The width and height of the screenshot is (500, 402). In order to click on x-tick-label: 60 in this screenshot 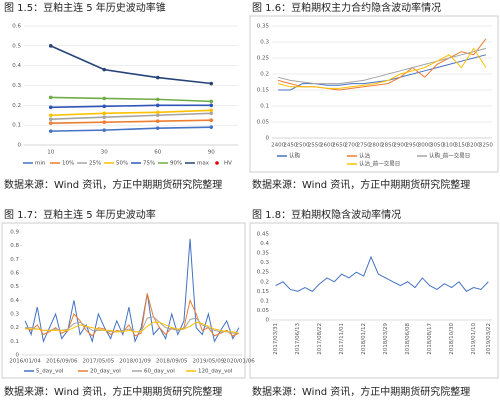, I will do `click(157, 153)`.